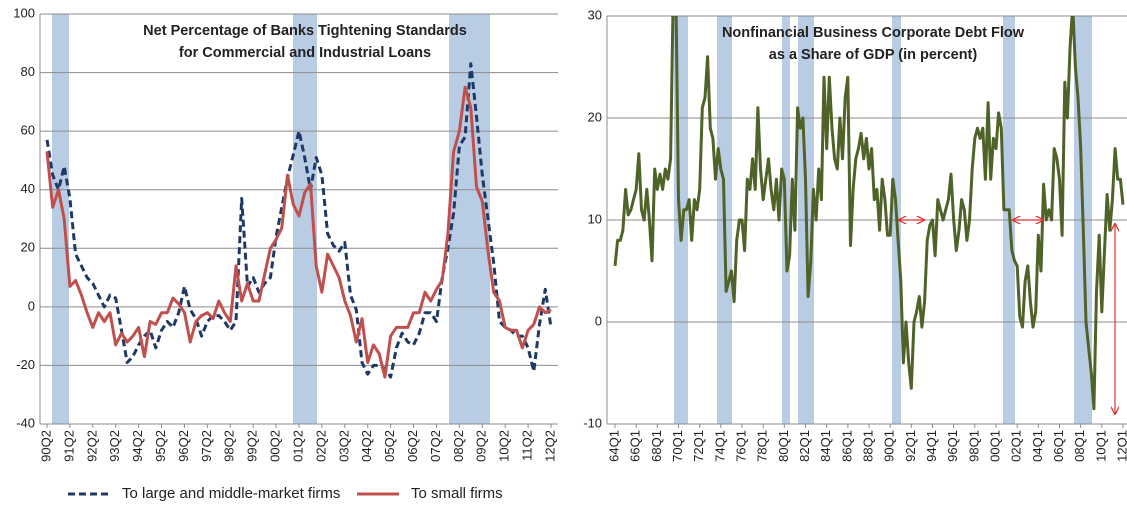  I want to click on x-tick-label: 03Q2, so click(343, 446).